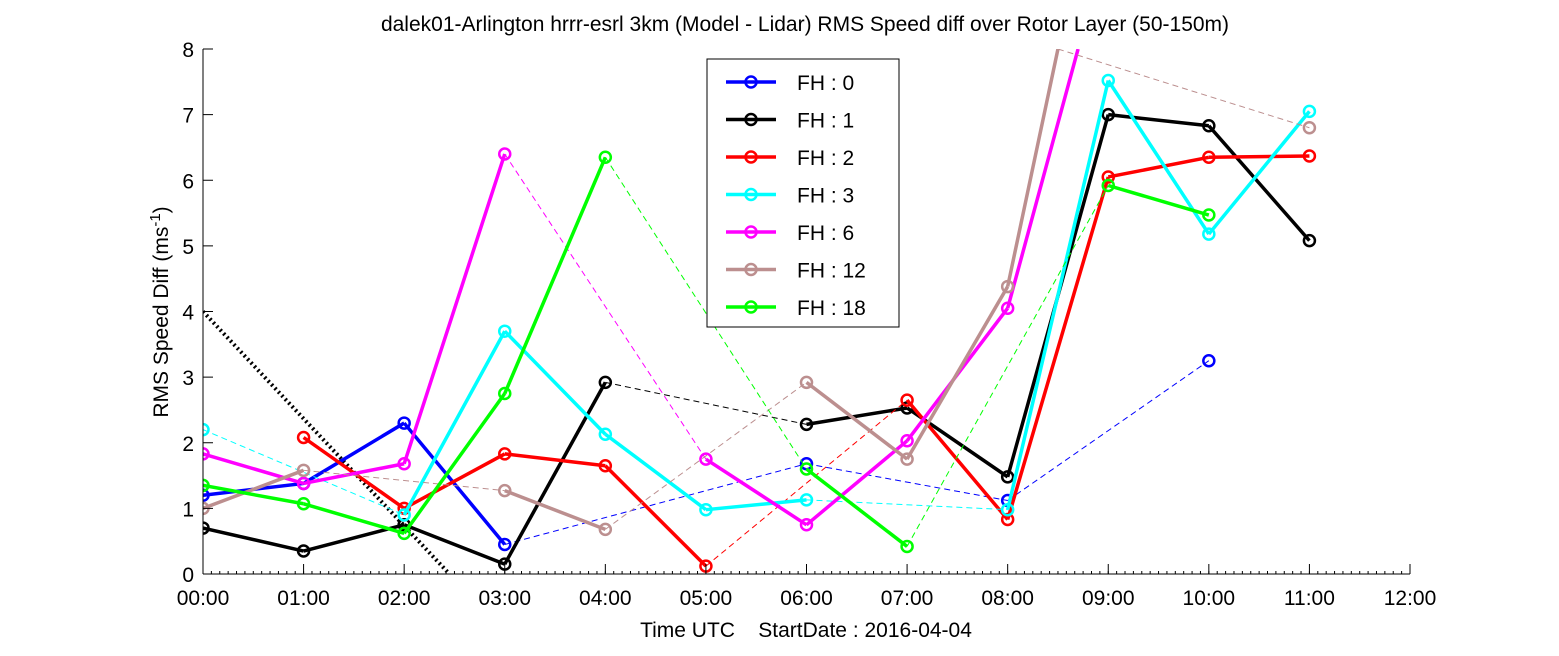 The height and width of the screenshot is (656, 1559). Describe the element at coordinates (605, 598) in the screenshot. I see `x-tick-label: 04:00` at that location.